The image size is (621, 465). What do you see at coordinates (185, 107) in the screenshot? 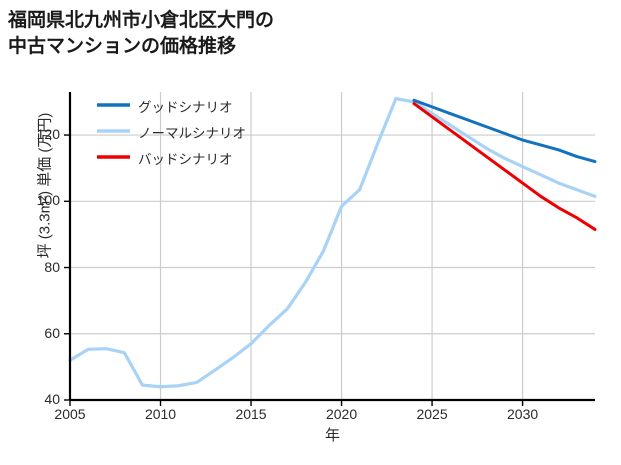
I see `legend-label-good: グッドシナリオ` at bounding box center [185, 107].